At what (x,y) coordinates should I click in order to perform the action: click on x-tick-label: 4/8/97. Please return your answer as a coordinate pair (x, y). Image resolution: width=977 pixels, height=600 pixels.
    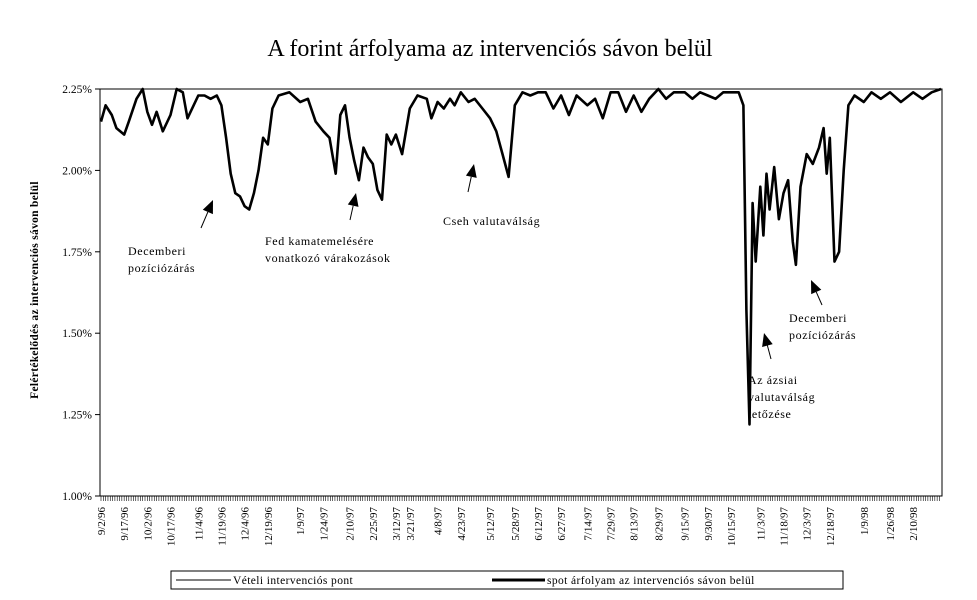
    Looking at the image, I should click on (439, 521).